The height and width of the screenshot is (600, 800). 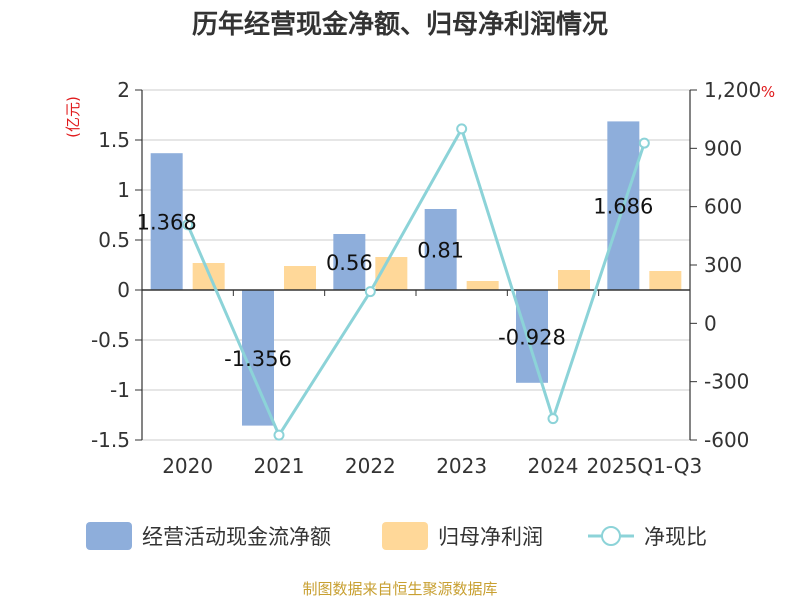 What do you see at coordinates (110, 340) in the screenshot?
I see `left-tick-label: -0.5` at bounding box center [110, 340].